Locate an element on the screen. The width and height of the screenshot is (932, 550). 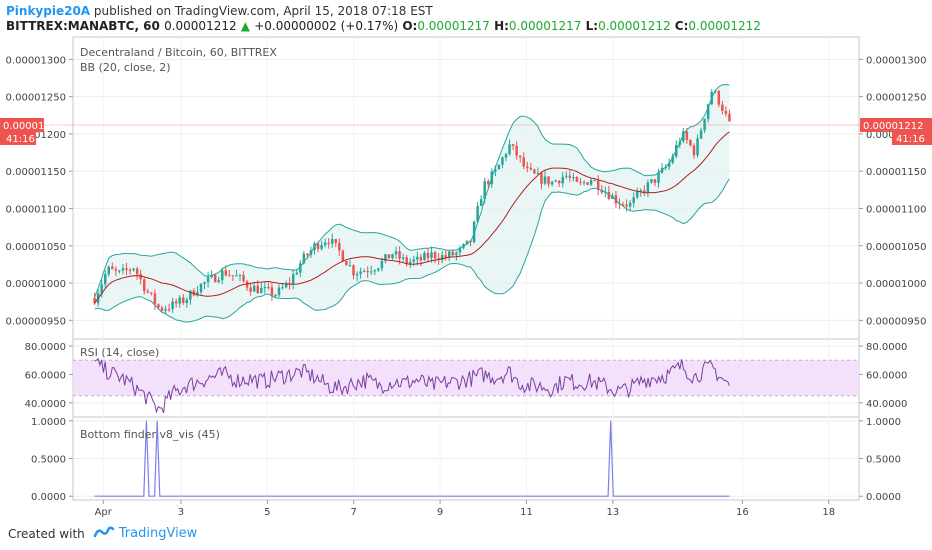
y-tick-label-right: 0.00001300 is located at coordinates (896, 60).